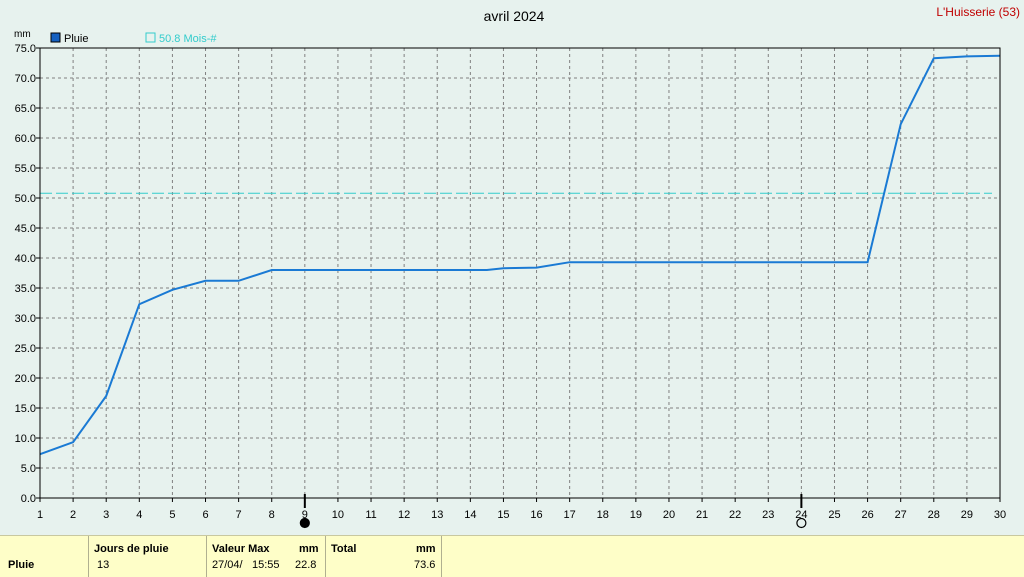 This screenshot has height=577, width=1024. I want to click on x-tick-label: 21, so click(702, 515).